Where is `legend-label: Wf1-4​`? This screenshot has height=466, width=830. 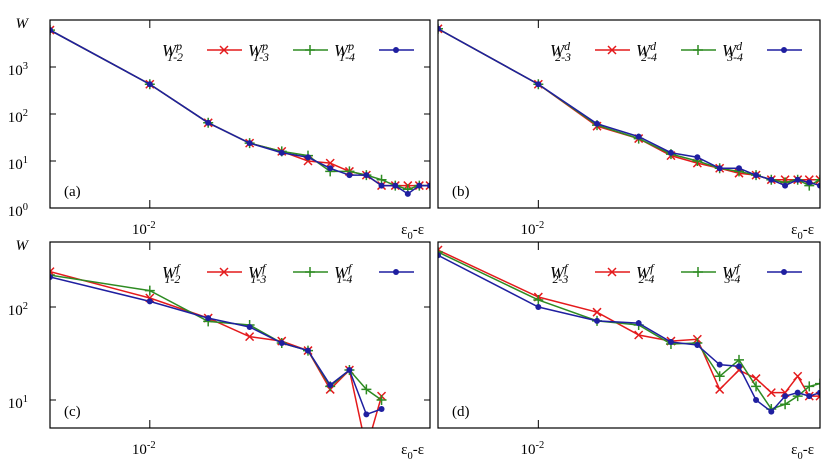 legend-label: Wf1-4​ is located at coordinates (343, 273).